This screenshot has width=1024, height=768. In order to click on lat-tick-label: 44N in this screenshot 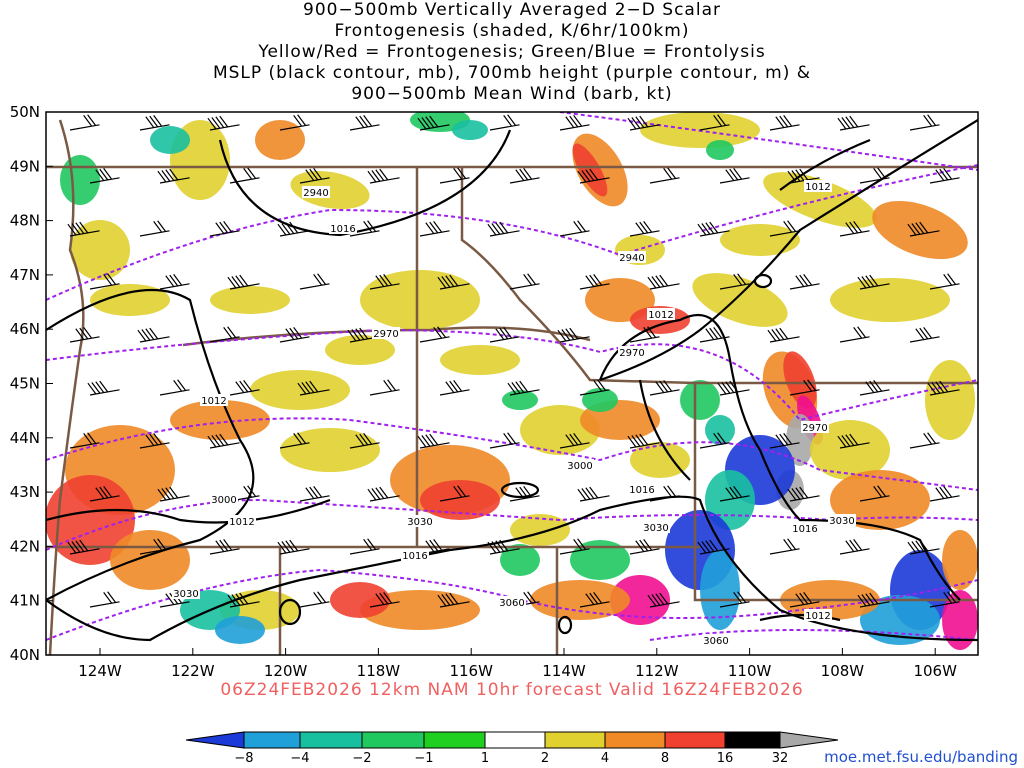, I will do `click(25, 438)`.